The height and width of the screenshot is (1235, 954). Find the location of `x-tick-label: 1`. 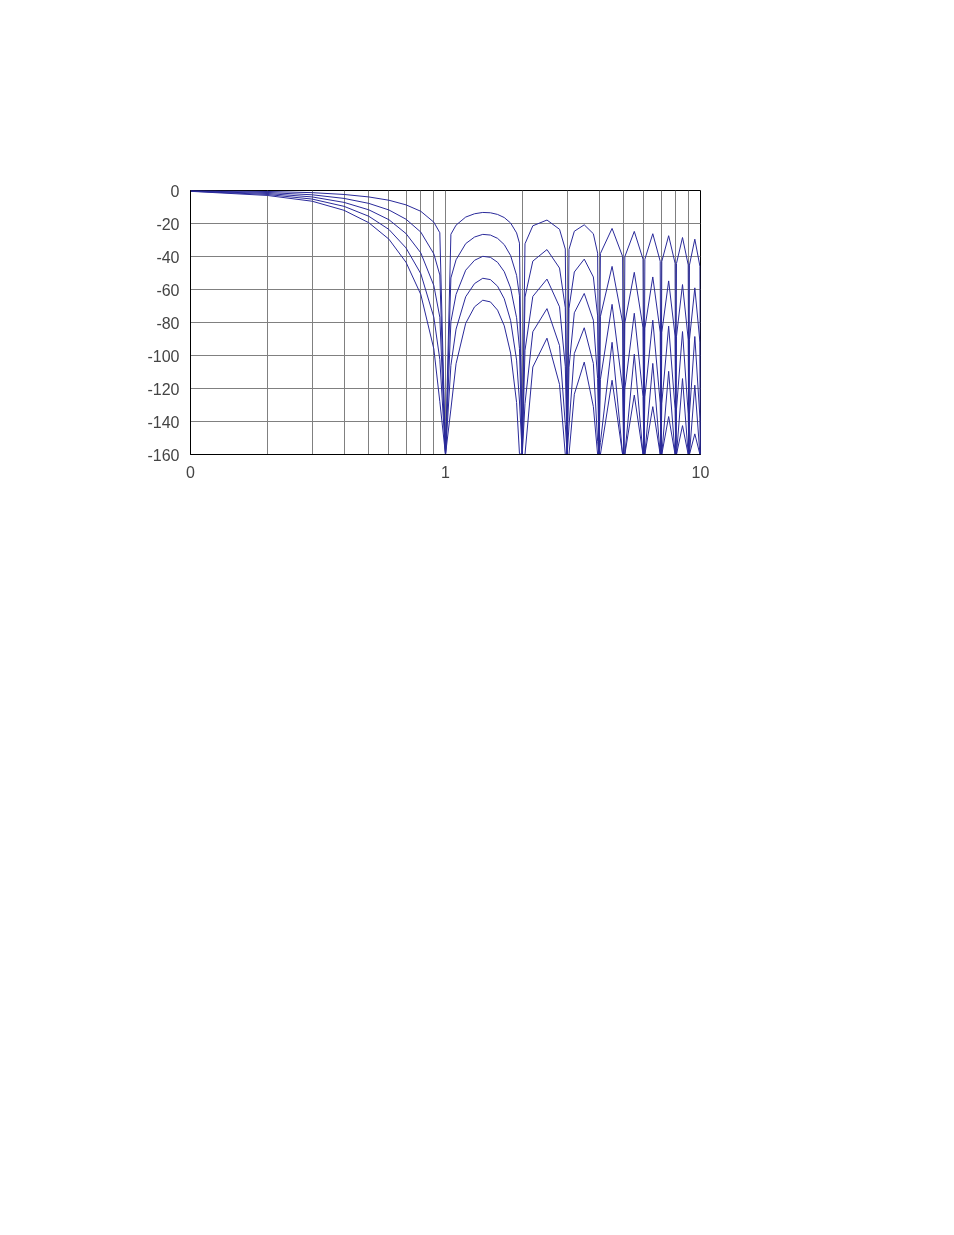

x-tick-label: 1 is located at coordinates (446, 472).